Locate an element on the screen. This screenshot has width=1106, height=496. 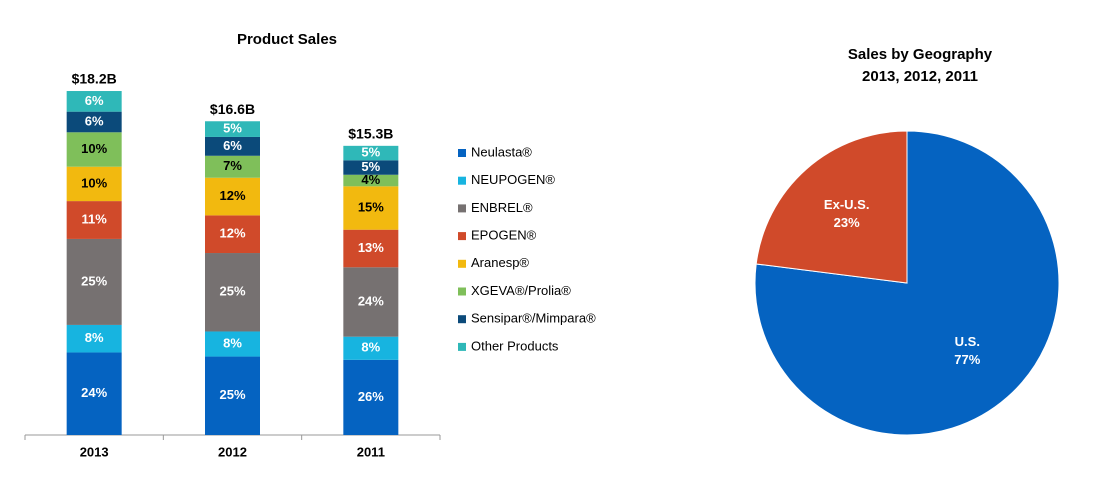
segment-label: 11% is located at coordinates (95, 218).